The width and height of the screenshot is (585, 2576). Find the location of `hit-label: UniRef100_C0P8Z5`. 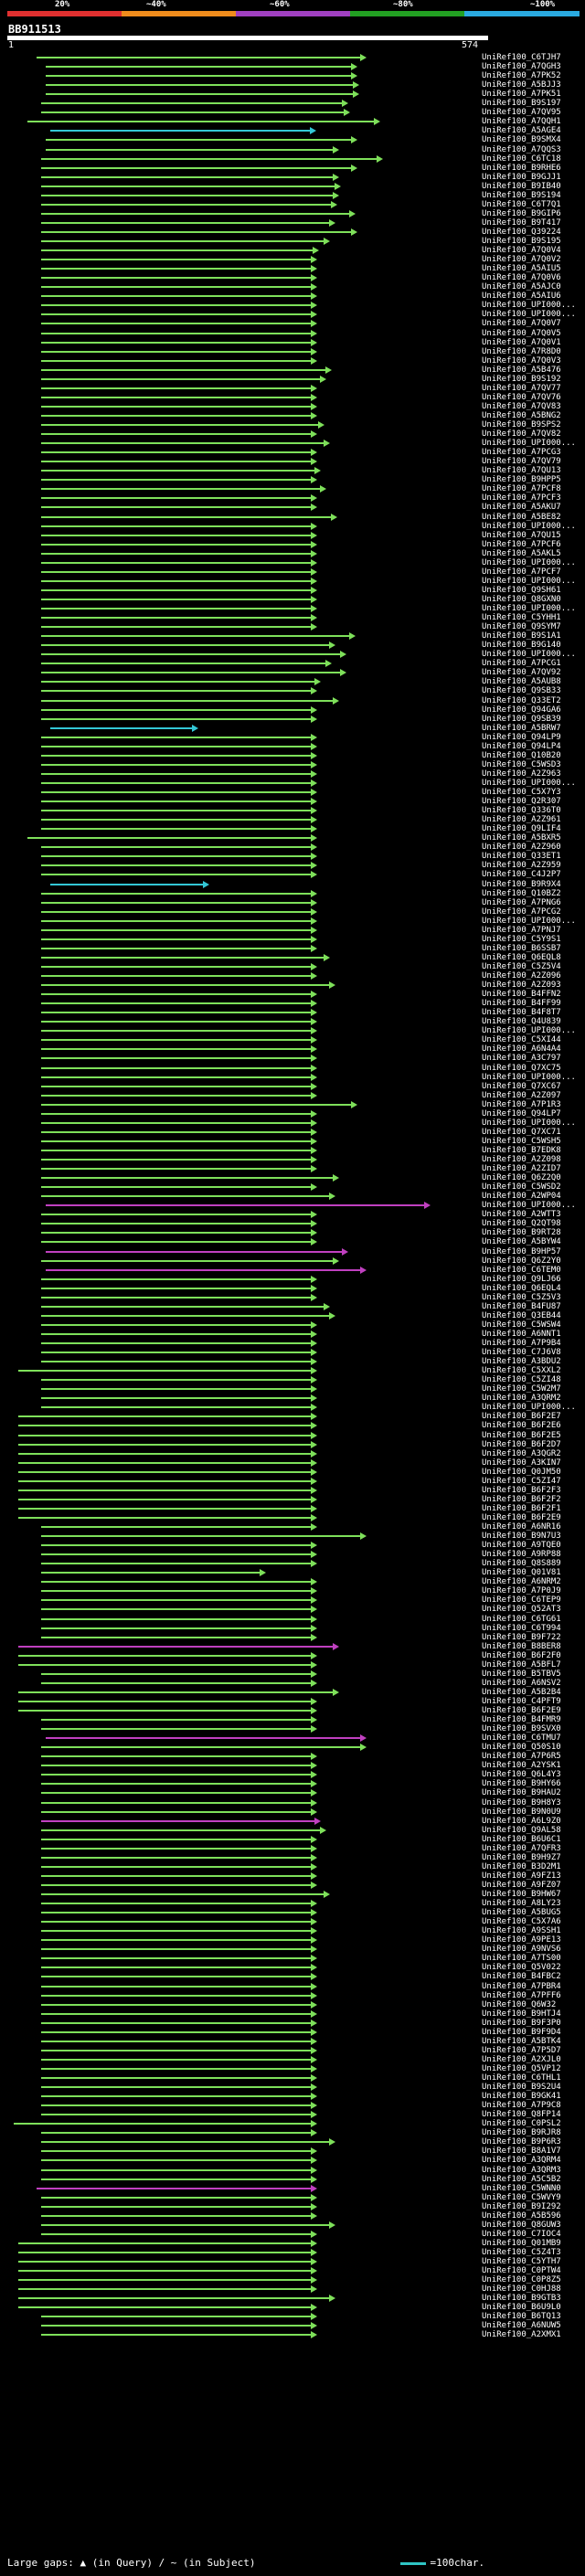

hit-label: UniRef100_C0P8Z5 is located at coordinates (521, 2279).